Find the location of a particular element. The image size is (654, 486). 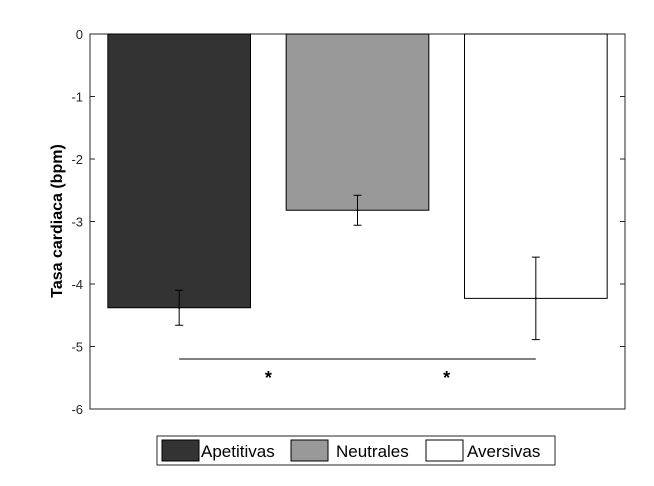

legend-label-apetitivas: Apetitivas is located at coordinates (238, 451).